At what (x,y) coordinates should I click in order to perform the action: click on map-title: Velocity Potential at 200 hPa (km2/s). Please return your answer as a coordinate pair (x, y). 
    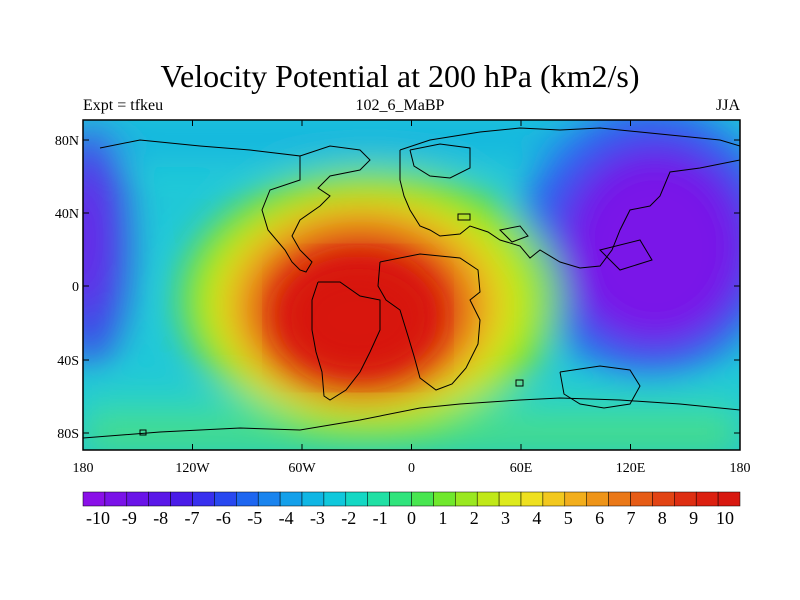
    Looking at the image, I should click on (400, 76).